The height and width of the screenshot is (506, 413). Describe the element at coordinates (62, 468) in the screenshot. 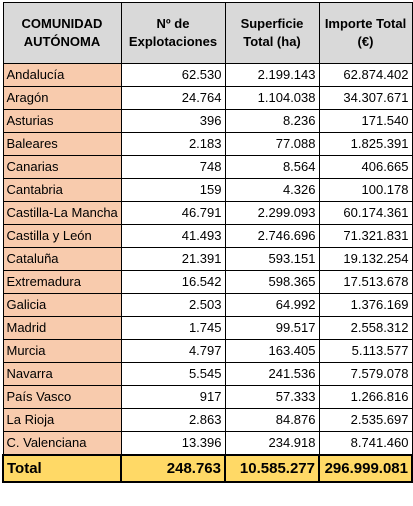

I see `total-label: Total` at that location.